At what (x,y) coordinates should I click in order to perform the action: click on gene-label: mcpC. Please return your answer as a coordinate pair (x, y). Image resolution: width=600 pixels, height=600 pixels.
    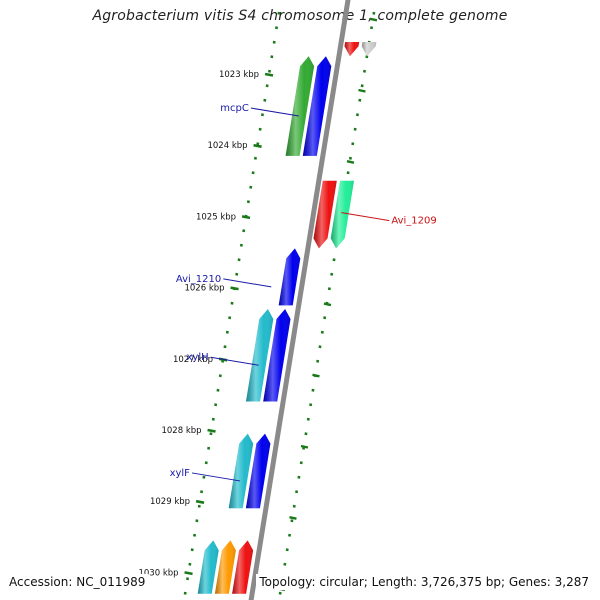
    Looking at the image, I should click on (234, 108).